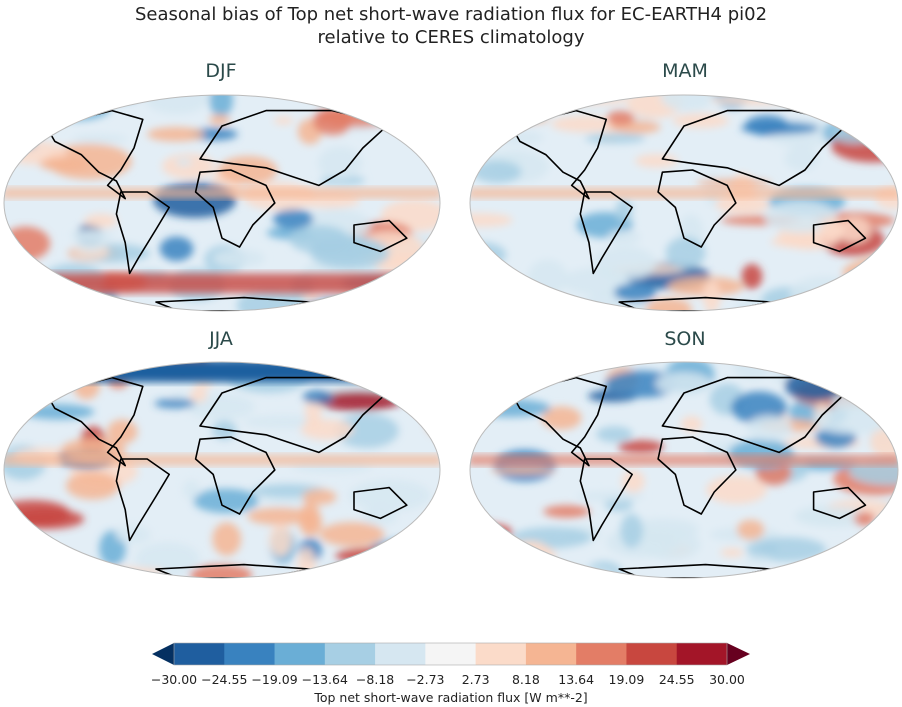 The image size is (902, 707). Describe the element at coordinates (224, 679) in the screenshot. I see `colorbar-tick-label: −24.55` at that location.